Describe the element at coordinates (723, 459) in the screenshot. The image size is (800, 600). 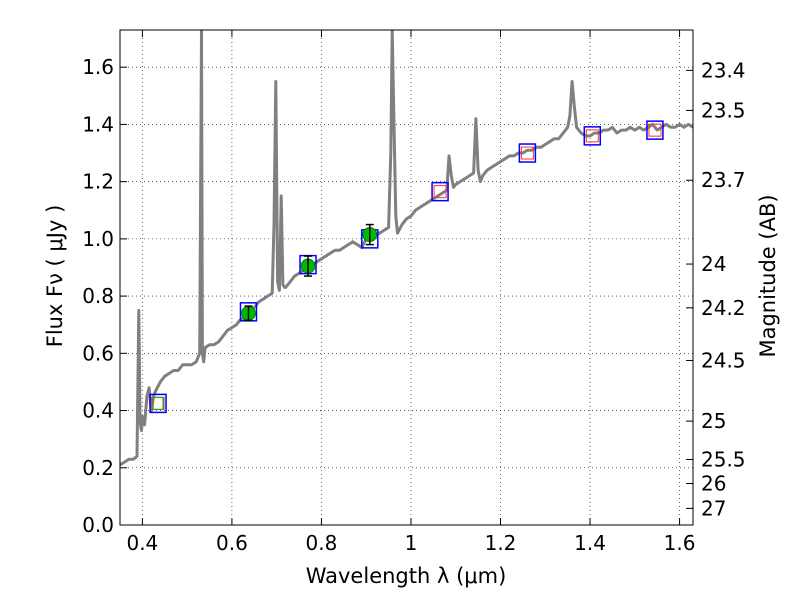
I see `magnitude-tick-label: 25.5` at that location.